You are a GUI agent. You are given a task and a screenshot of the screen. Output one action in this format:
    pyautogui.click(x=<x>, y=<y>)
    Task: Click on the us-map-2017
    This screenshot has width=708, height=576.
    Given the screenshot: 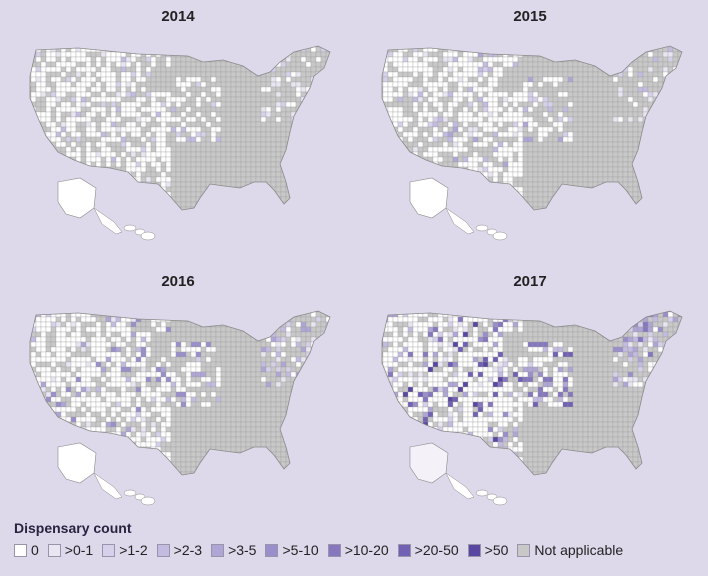 What is the action you would take?
    pyautogui.click(x=532, y=408)
    